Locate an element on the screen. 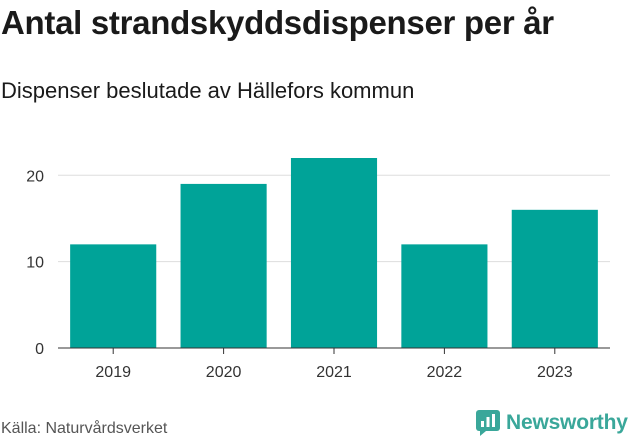  source-note: Källa: Naturvårdsverket is located at coordinates (84, 428).